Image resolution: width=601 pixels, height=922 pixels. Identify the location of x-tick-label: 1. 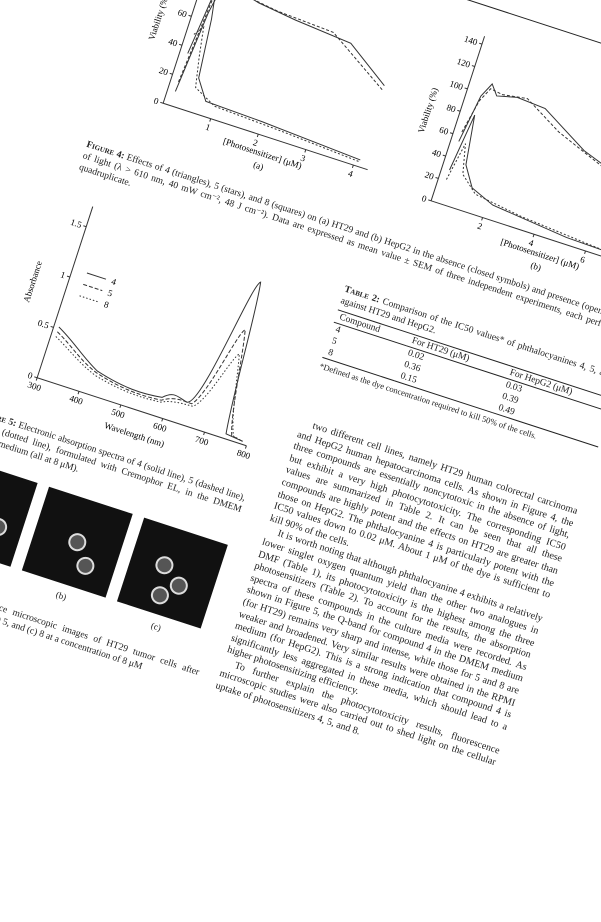
(207, 127).